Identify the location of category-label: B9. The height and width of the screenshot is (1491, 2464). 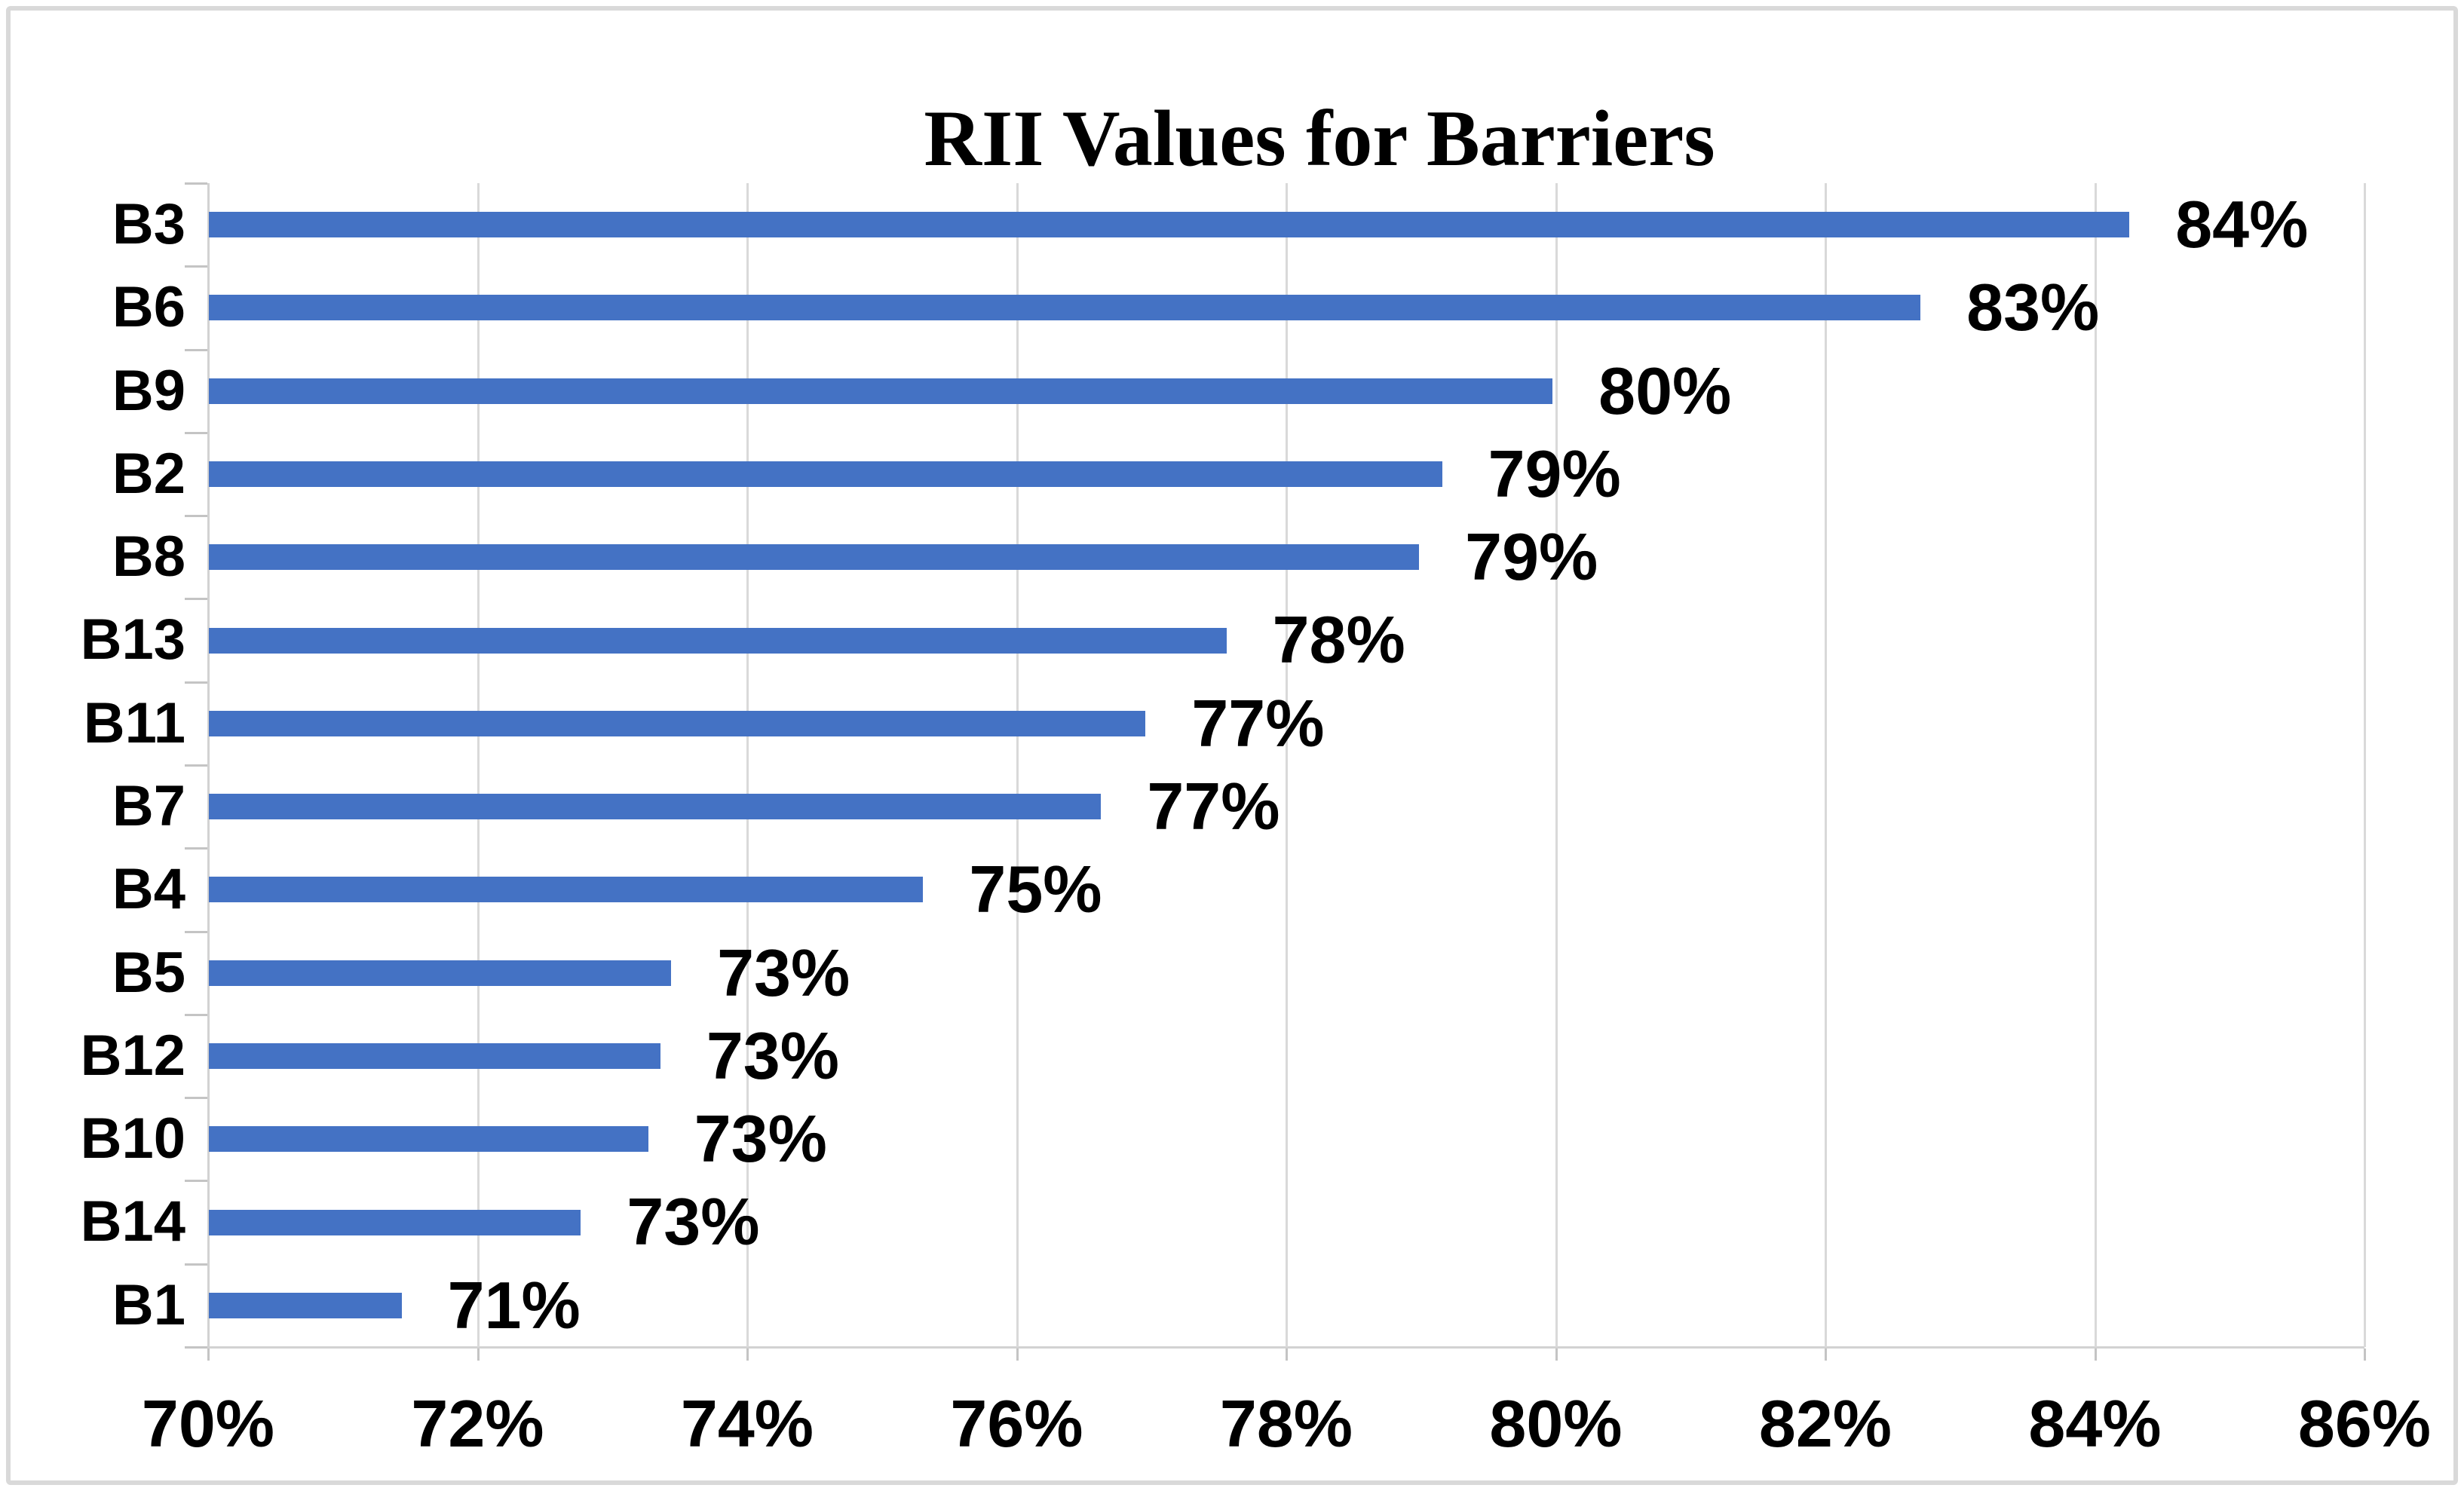
(148, 390).